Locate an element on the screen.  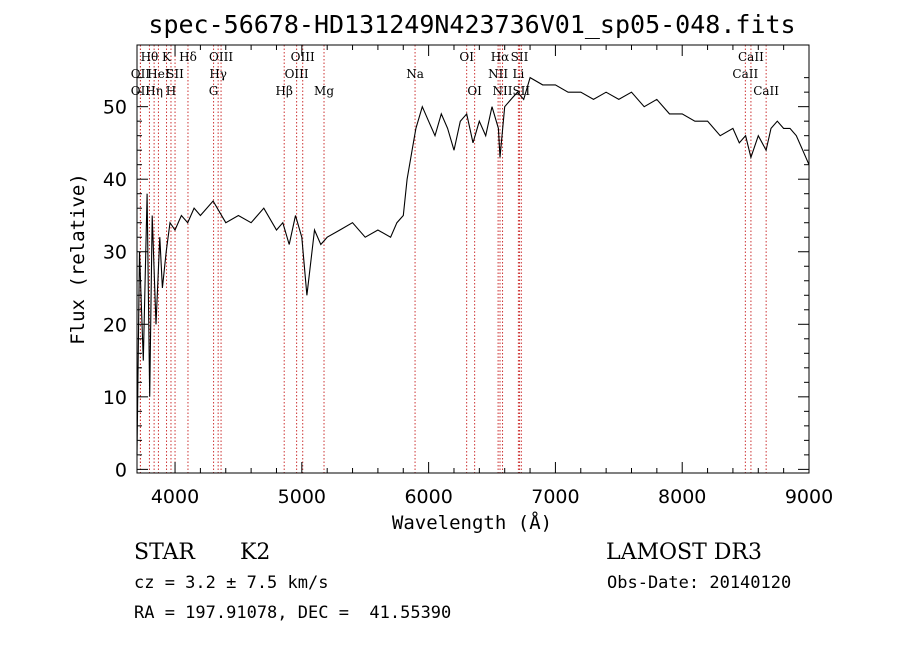
marker-label-20: Hα is located at coordinates (500, 57).